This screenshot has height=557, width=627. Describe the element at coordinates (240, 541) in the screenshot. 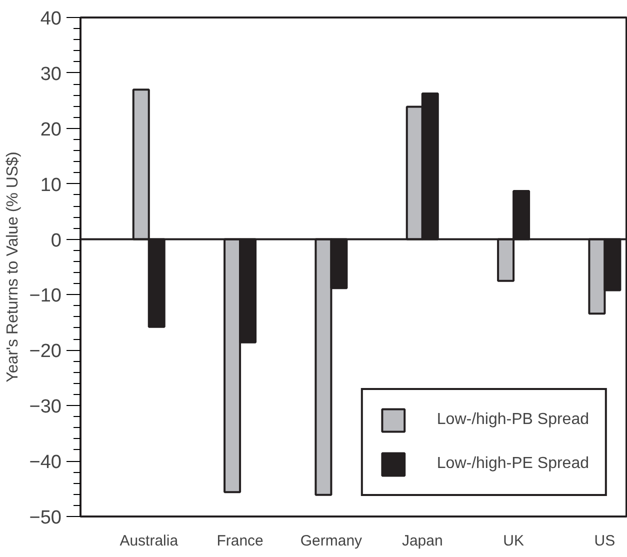

I see `x-tick-label: France` at that location.